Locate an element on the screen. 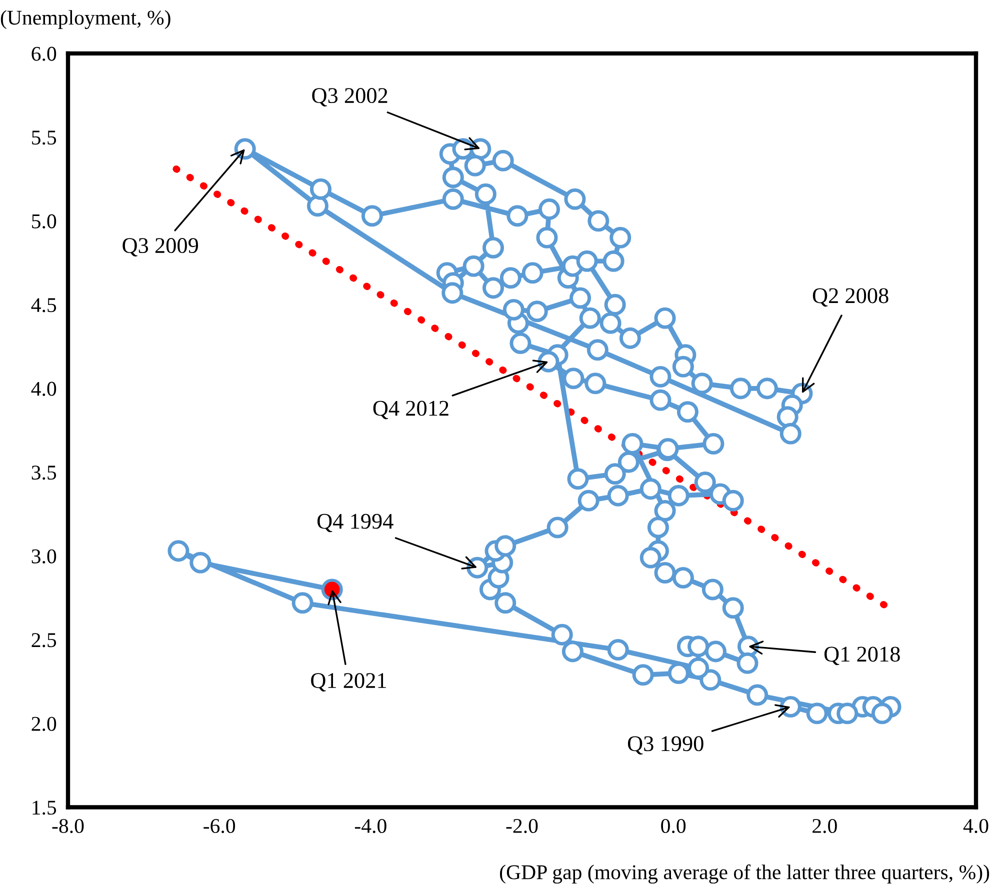  y-tick-label: 1.5 is located at coordinates (44, 807).